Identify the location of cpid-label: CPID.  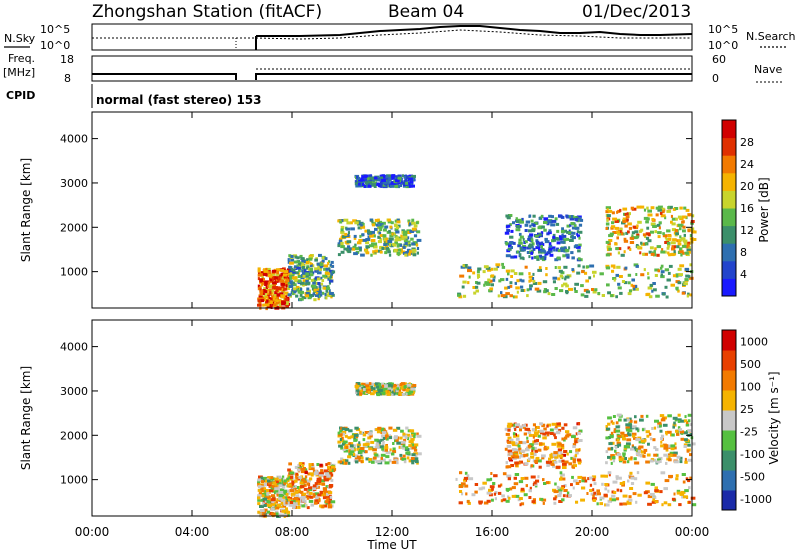
(20, 95).